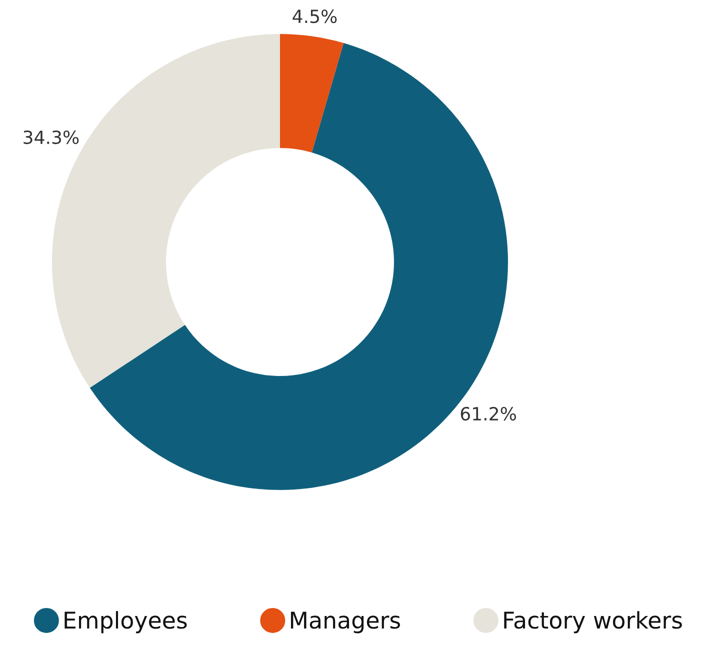 The width and height of the screenshot is (718, 647). I want to click on legend-label: Factory workers, so click(593, 622).